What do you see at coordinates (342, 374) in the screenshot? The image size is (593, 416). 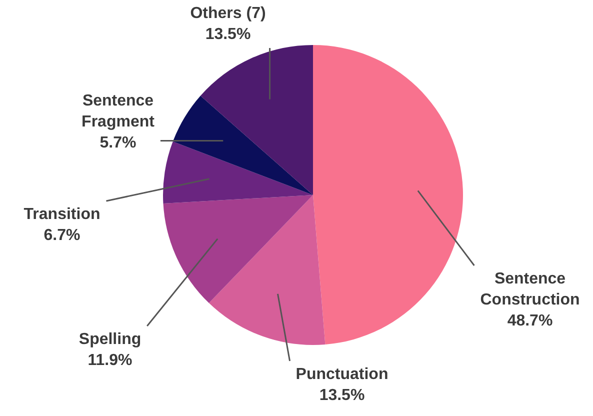 I see `slice-label: Punctuation` at bounding box center [342, 374].